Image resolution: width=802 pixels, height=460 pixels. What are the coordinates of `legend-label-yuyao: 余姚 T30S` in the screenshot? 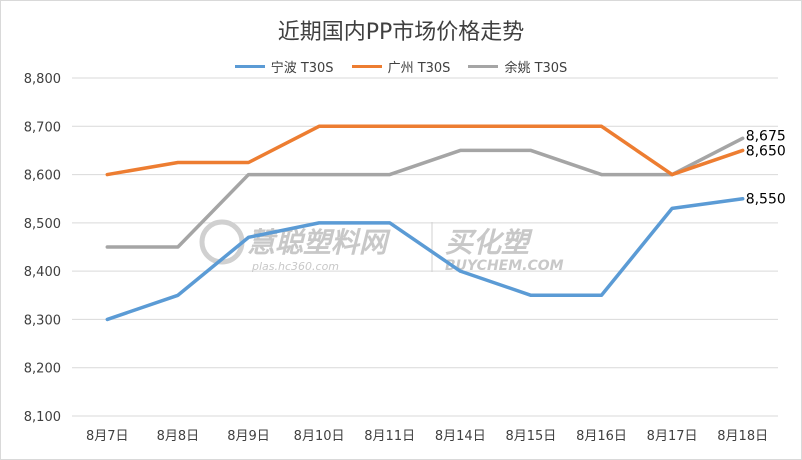 It's located at (536, 68).